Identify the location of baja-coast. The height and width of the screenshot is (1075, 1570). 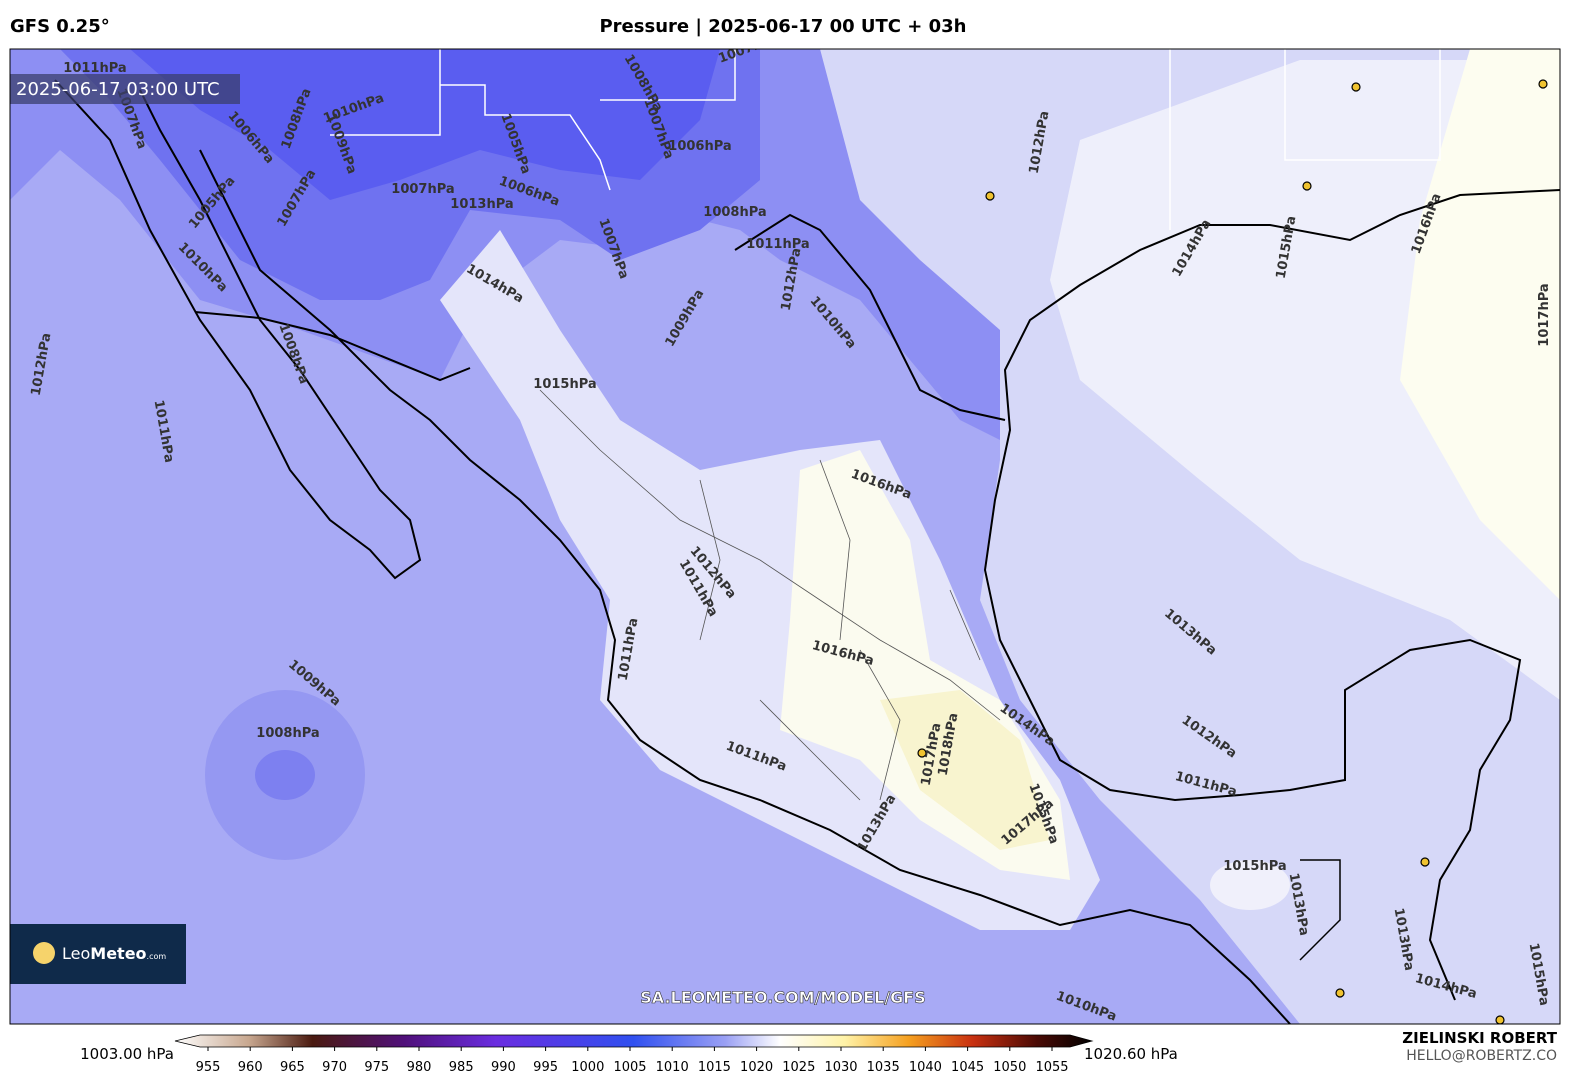
(238, 329).